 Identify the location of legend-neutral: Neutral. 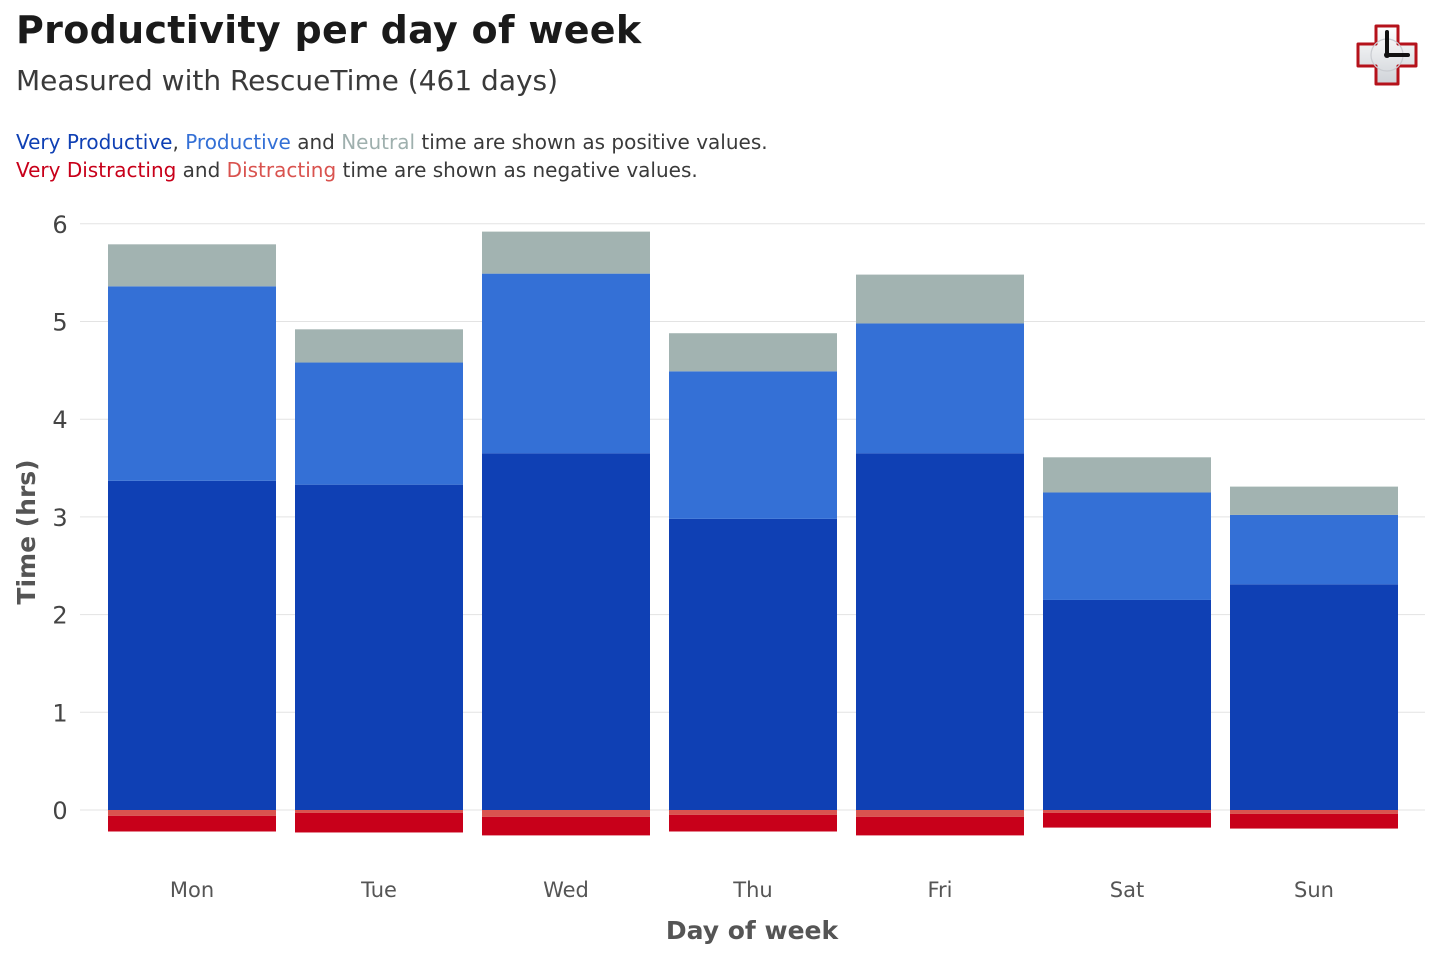
(378, 142).